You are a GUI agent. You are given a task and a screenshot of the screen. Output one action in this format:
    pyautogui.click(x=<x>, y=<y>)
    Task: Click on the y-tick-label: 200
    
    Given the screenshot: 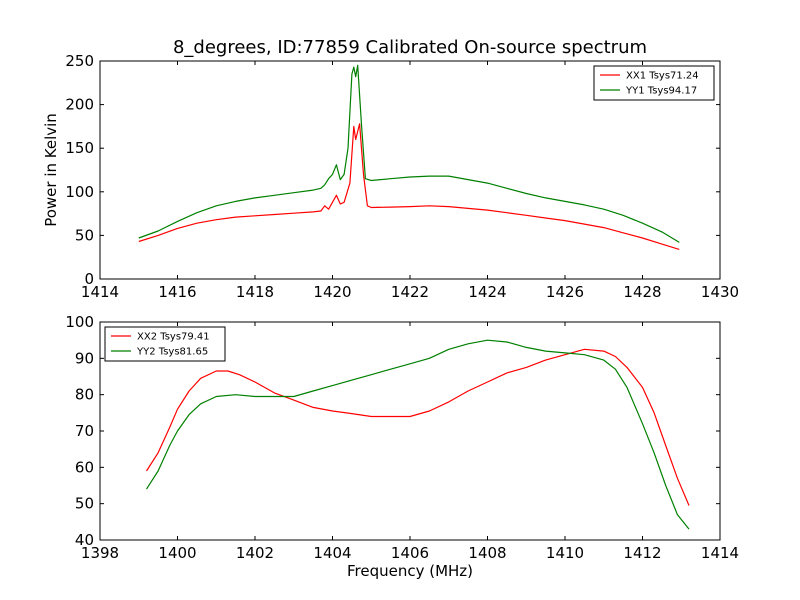 What is the action you would take?
    pyautogui.click(x=79, y=105)
    